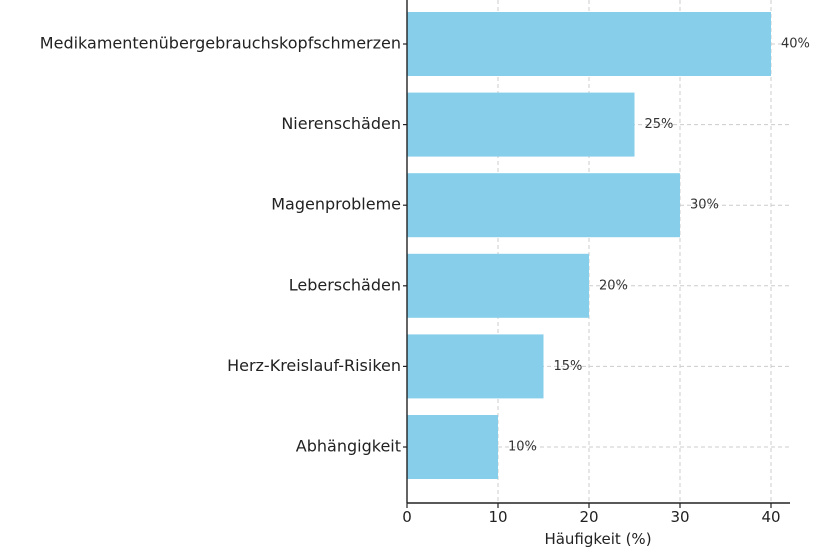 The width and height of the screenshot is (827, 554). Describe the element at coordinates (659, 124) in the screenshot. I see `data-label: 25%` at that location.